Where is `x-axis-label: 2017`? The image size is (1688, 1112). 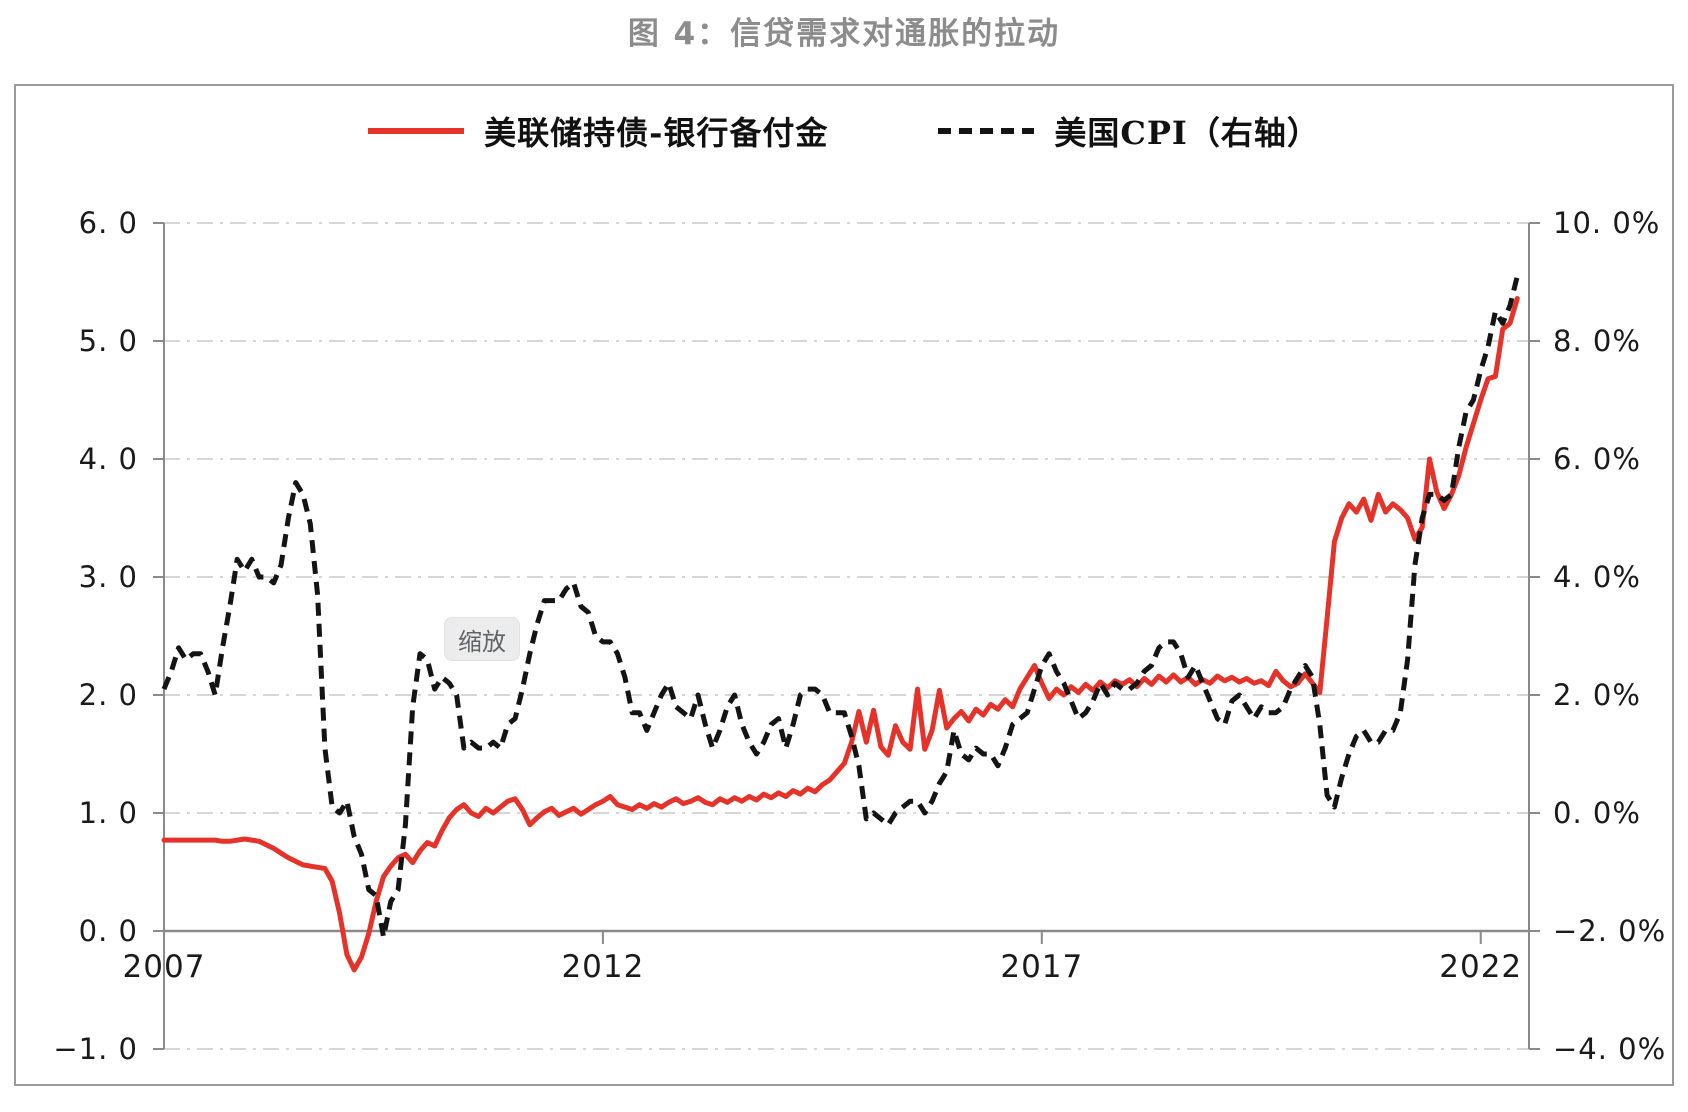 x-axis-label: 2017 is located at coordinates (1042, 967).